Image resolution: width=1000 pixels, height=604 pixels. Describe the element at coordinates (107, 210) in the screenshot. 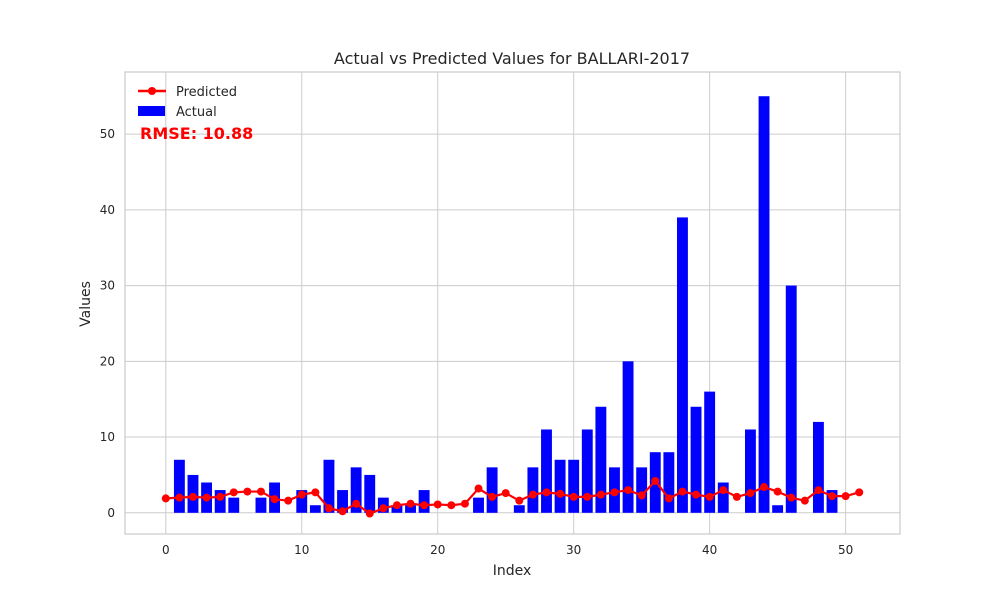

I see `y-tick-label: 40` at that location.